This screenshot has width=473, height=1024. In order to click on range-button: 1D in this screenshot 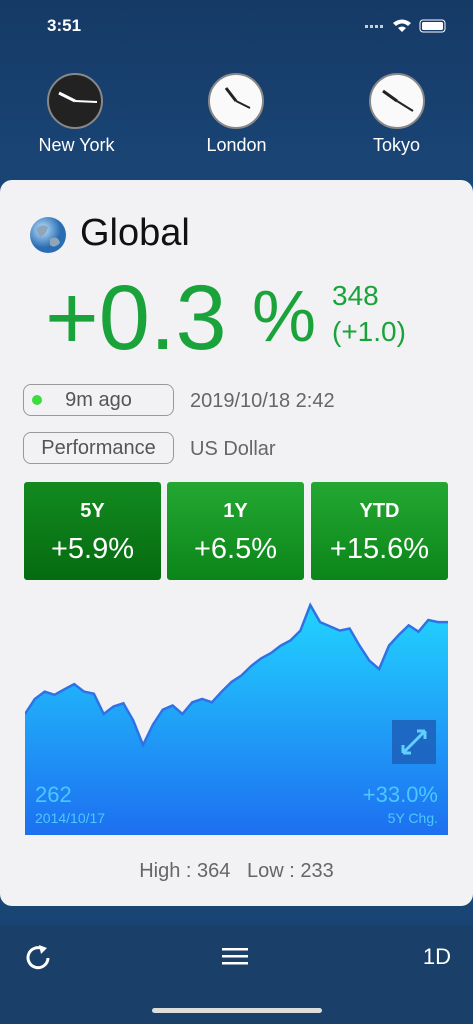, I will do `click(436, 956)`.